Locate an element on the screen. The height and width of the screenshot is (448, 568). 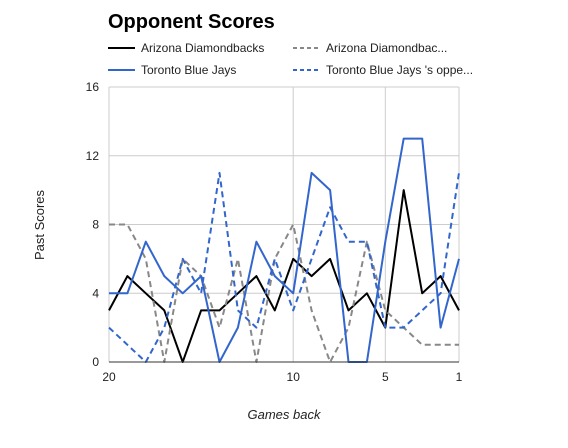
x-tick-label: 20 is located at coordinates (109, 377).